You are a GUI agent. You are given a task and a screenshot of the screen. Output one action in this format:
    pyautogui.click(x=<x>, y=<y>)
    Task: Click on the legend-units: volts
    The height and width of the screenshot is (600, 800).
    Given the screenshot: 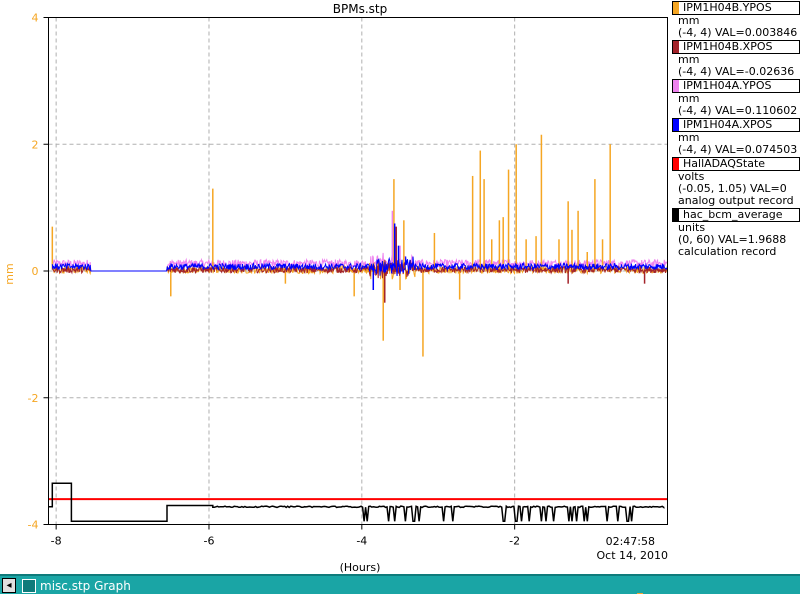 What is the action you would take?
    pyautogui.click(x=691, y=177)
    